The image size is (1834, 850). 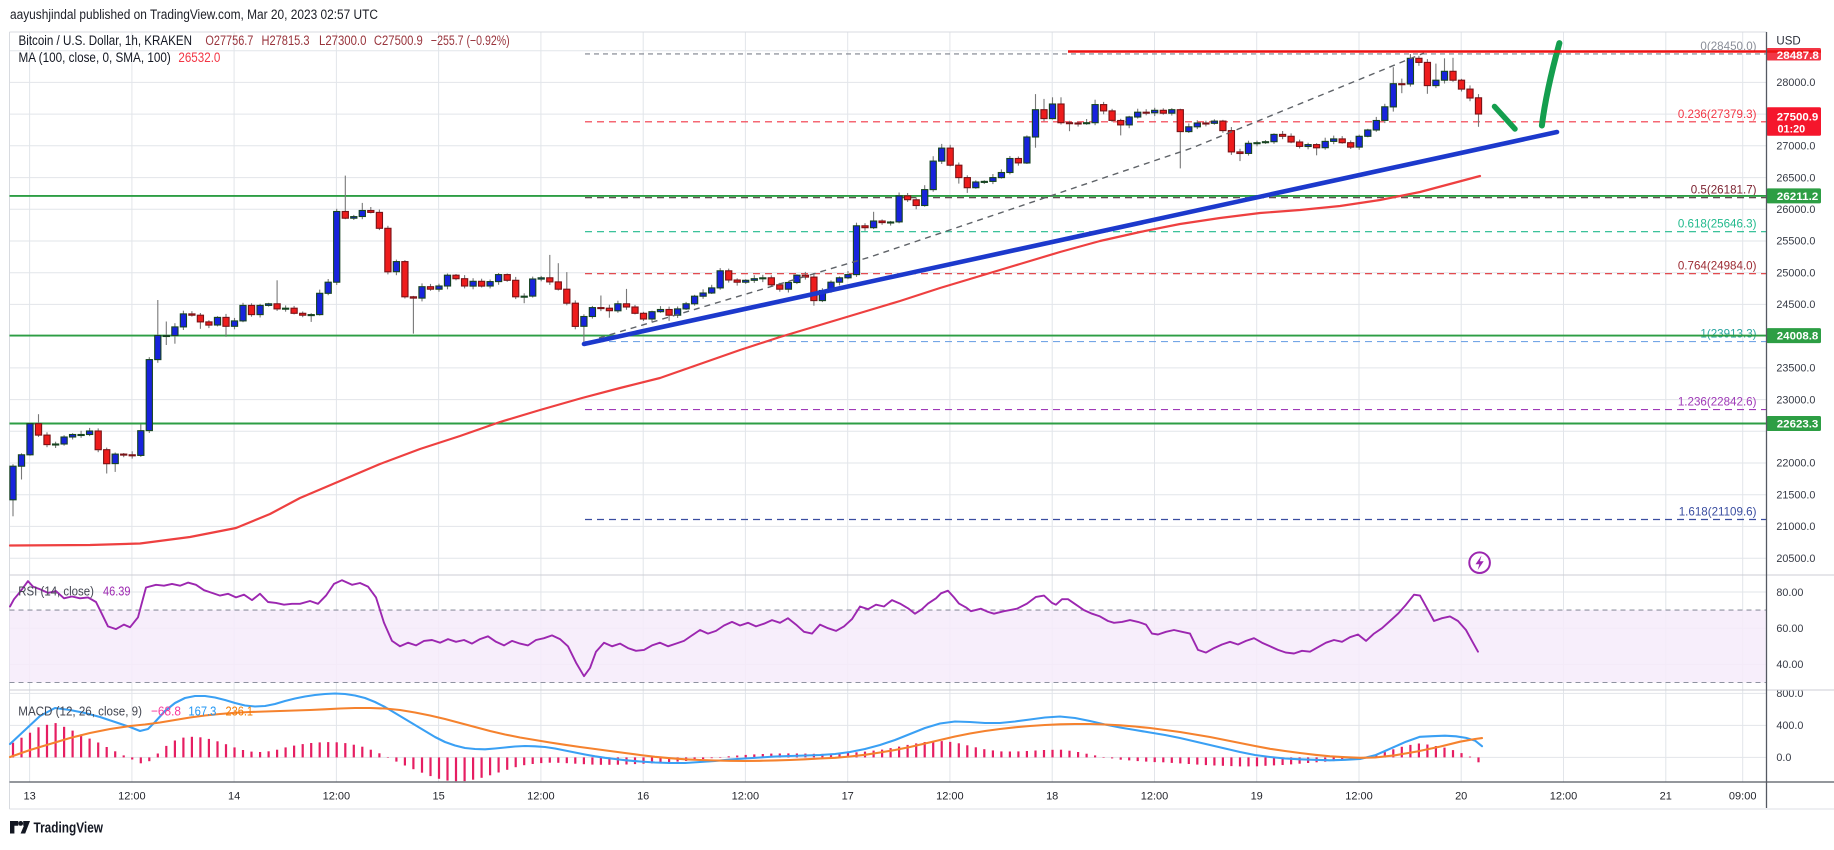 I want to click on svg-text: USD, so click(x=1788, y=42).